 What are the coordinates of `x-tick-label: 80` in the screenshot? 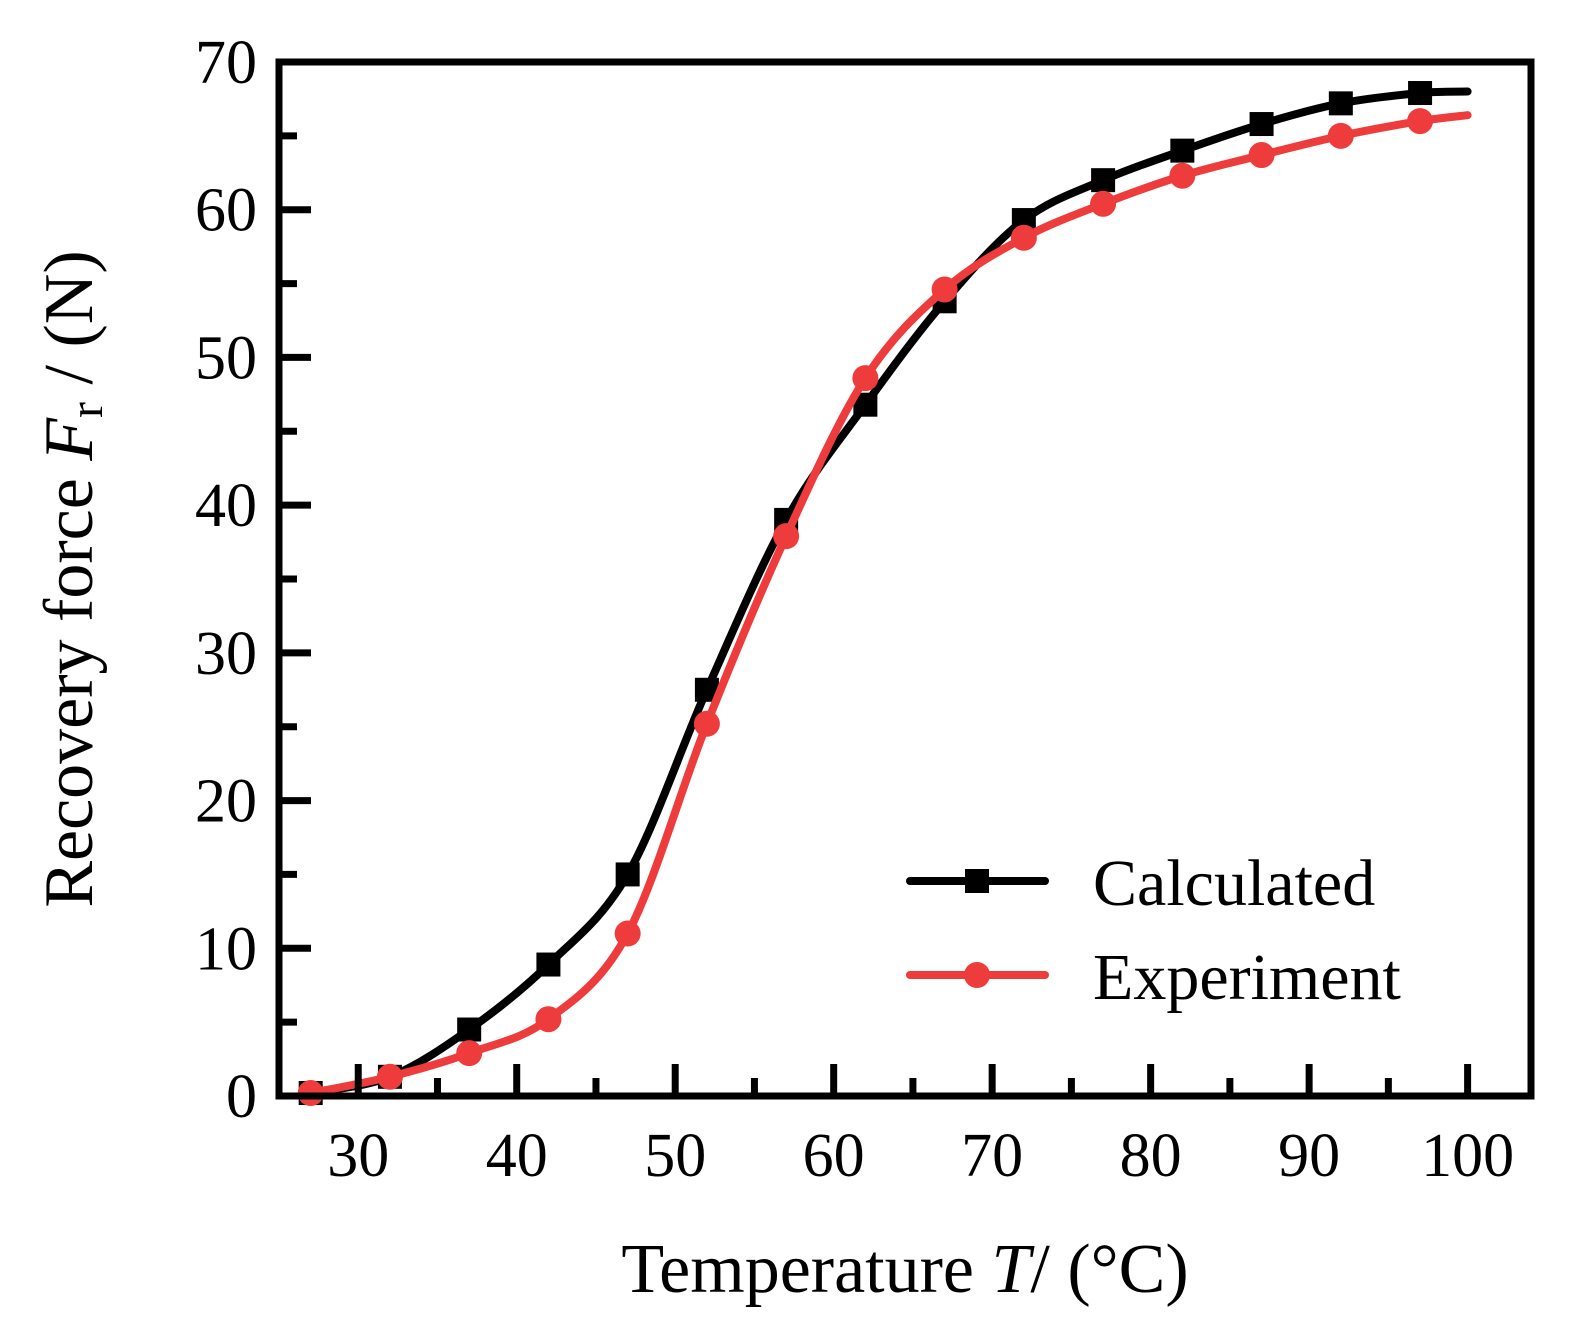 It's located at (1151, 1156).